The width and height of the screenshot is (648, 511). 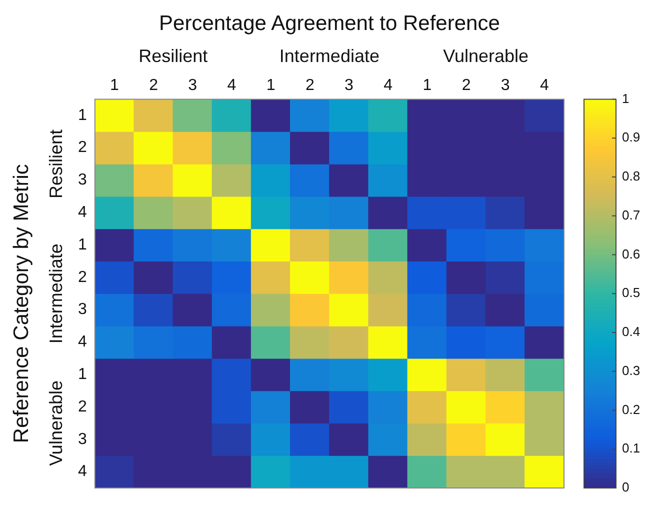 I want to click on y-axis-title: Reference Category by Metric, so click(x=21, y=304).